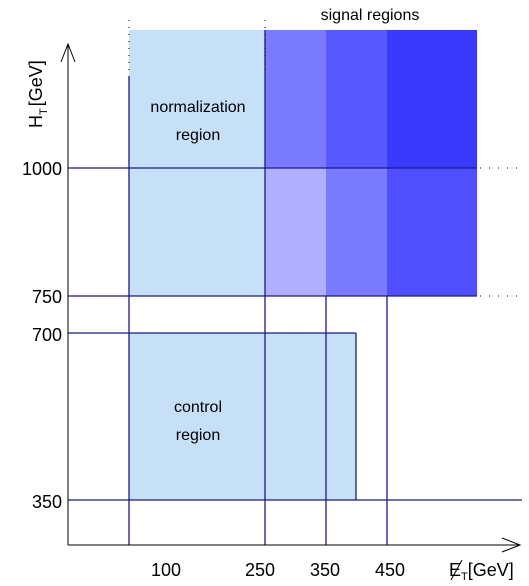  I want to click on control-label-line2: region, so click(198, 435).